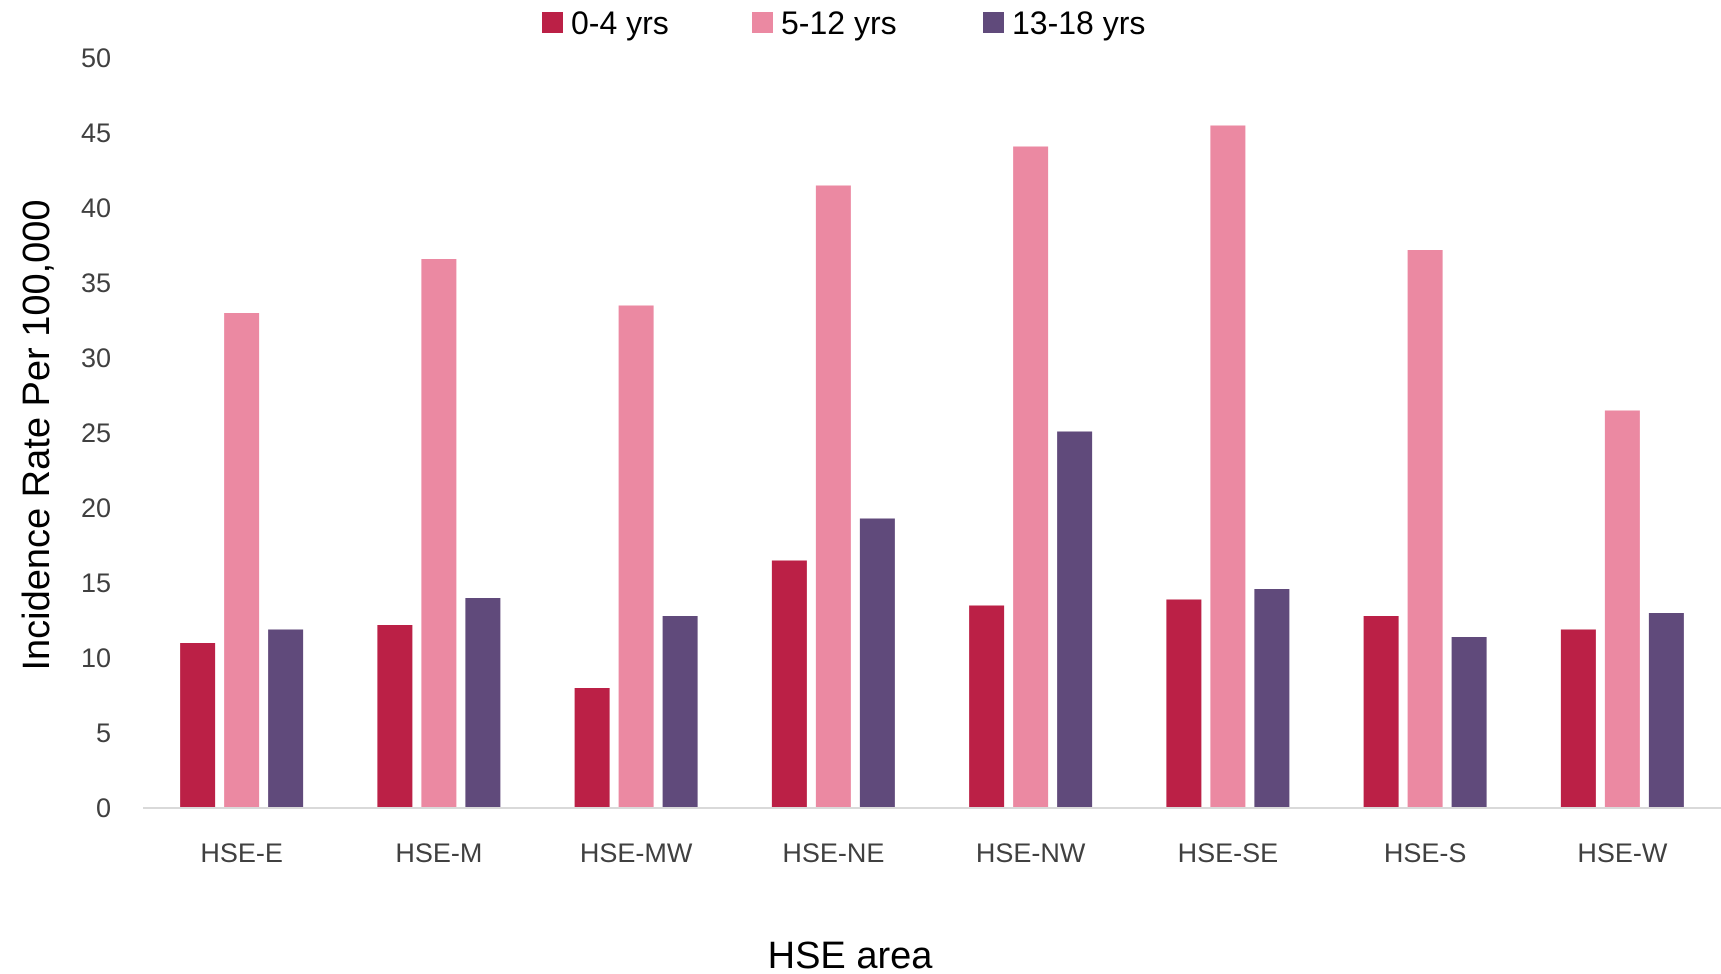  I want to click on bar-hse-s-13-18-yrs, so click(1469, 722).